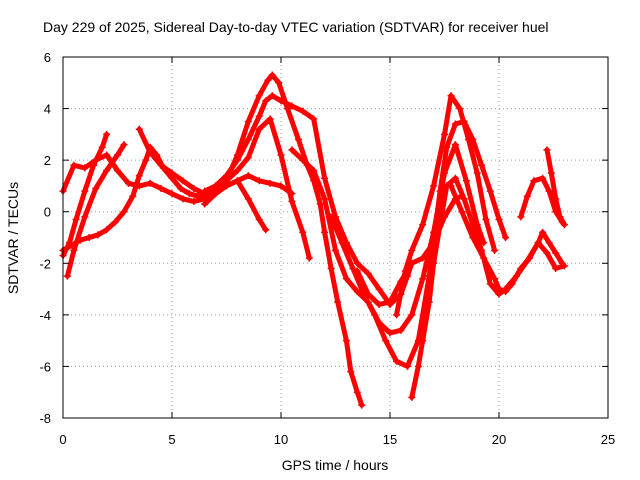 The height and width of the screenshot is (480, 640). What do you see at coordinates (390, 439) in the screenshot?
I see `x-tick-label: 15` at bounding box center [390, 439].